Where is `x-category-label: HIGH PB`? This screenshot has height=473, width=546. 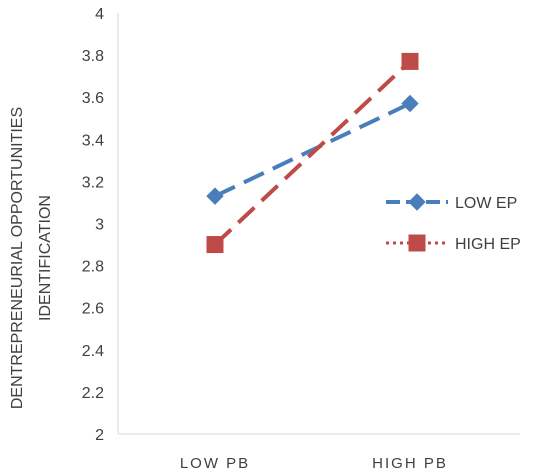
x-category-label: HIGH PB is located at coordinates (410, 463).